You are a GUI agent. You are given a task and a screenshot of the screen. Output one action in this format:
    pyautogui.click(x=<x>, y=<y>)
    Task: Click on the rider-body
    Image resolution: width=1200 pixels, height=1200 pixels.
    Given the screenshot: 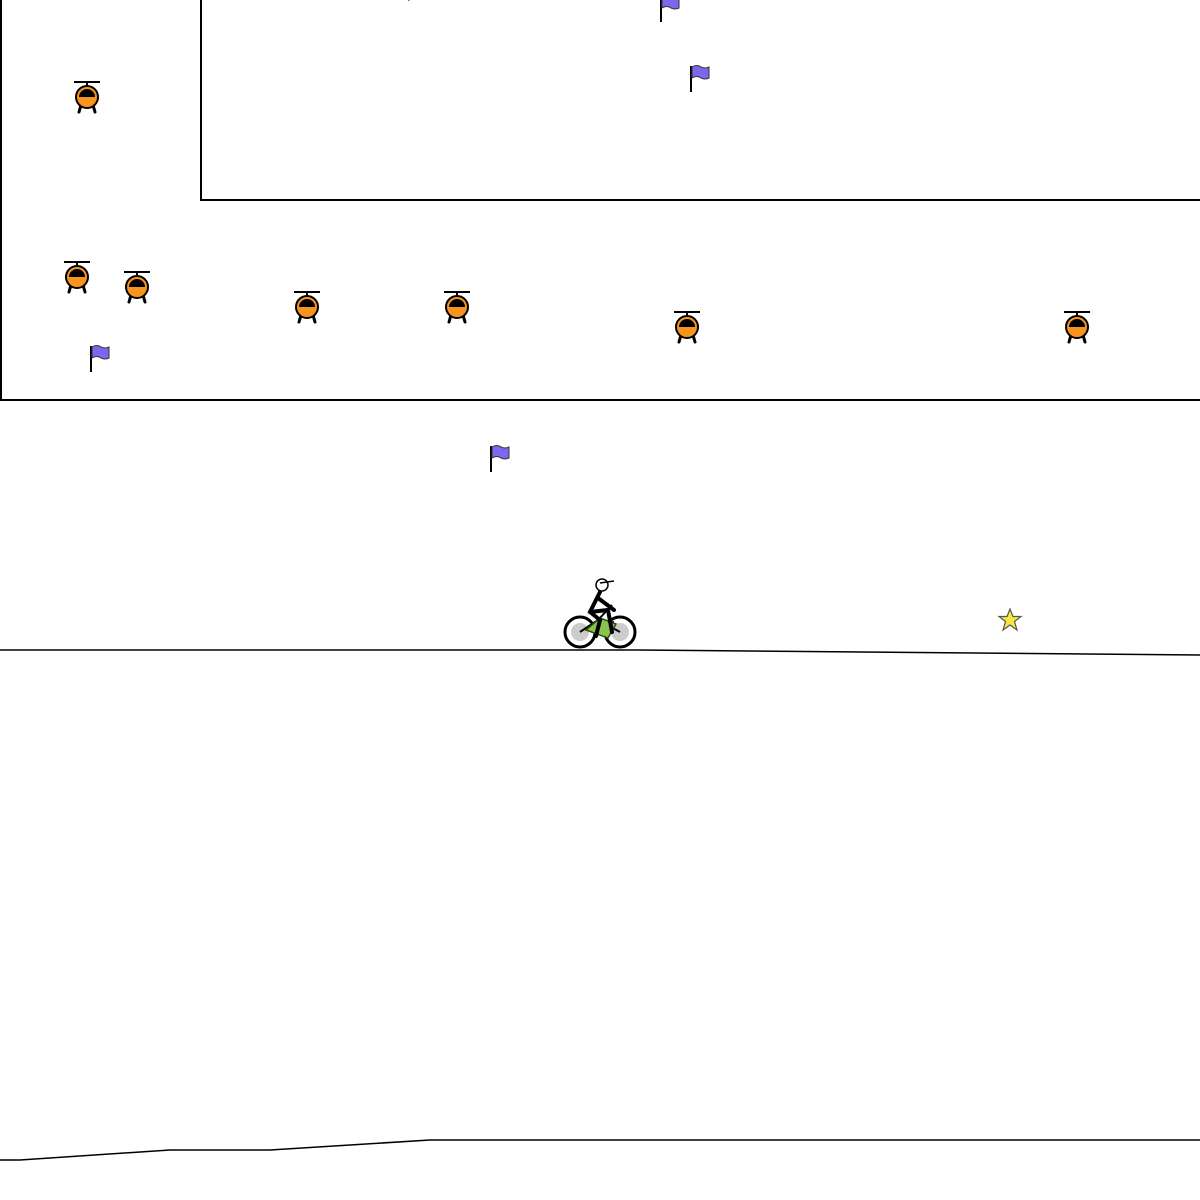 What is the action you would take?
    pyautogui.click(x=601, y=614)
    